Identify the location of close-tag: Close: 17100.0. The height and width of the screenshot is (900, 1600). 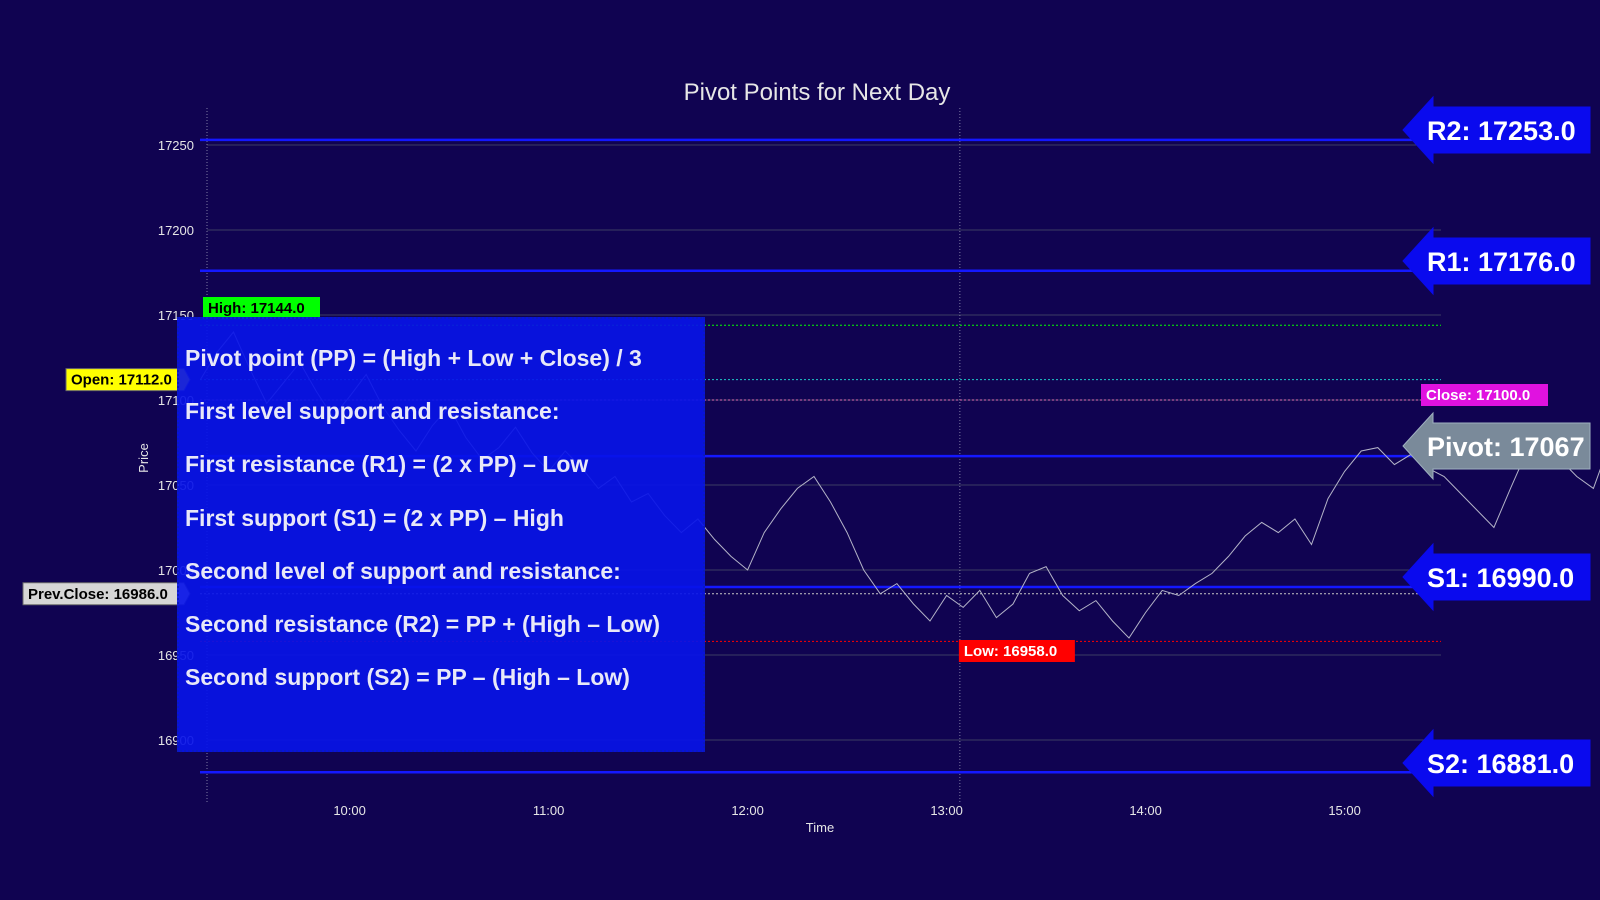
(1484, 395).